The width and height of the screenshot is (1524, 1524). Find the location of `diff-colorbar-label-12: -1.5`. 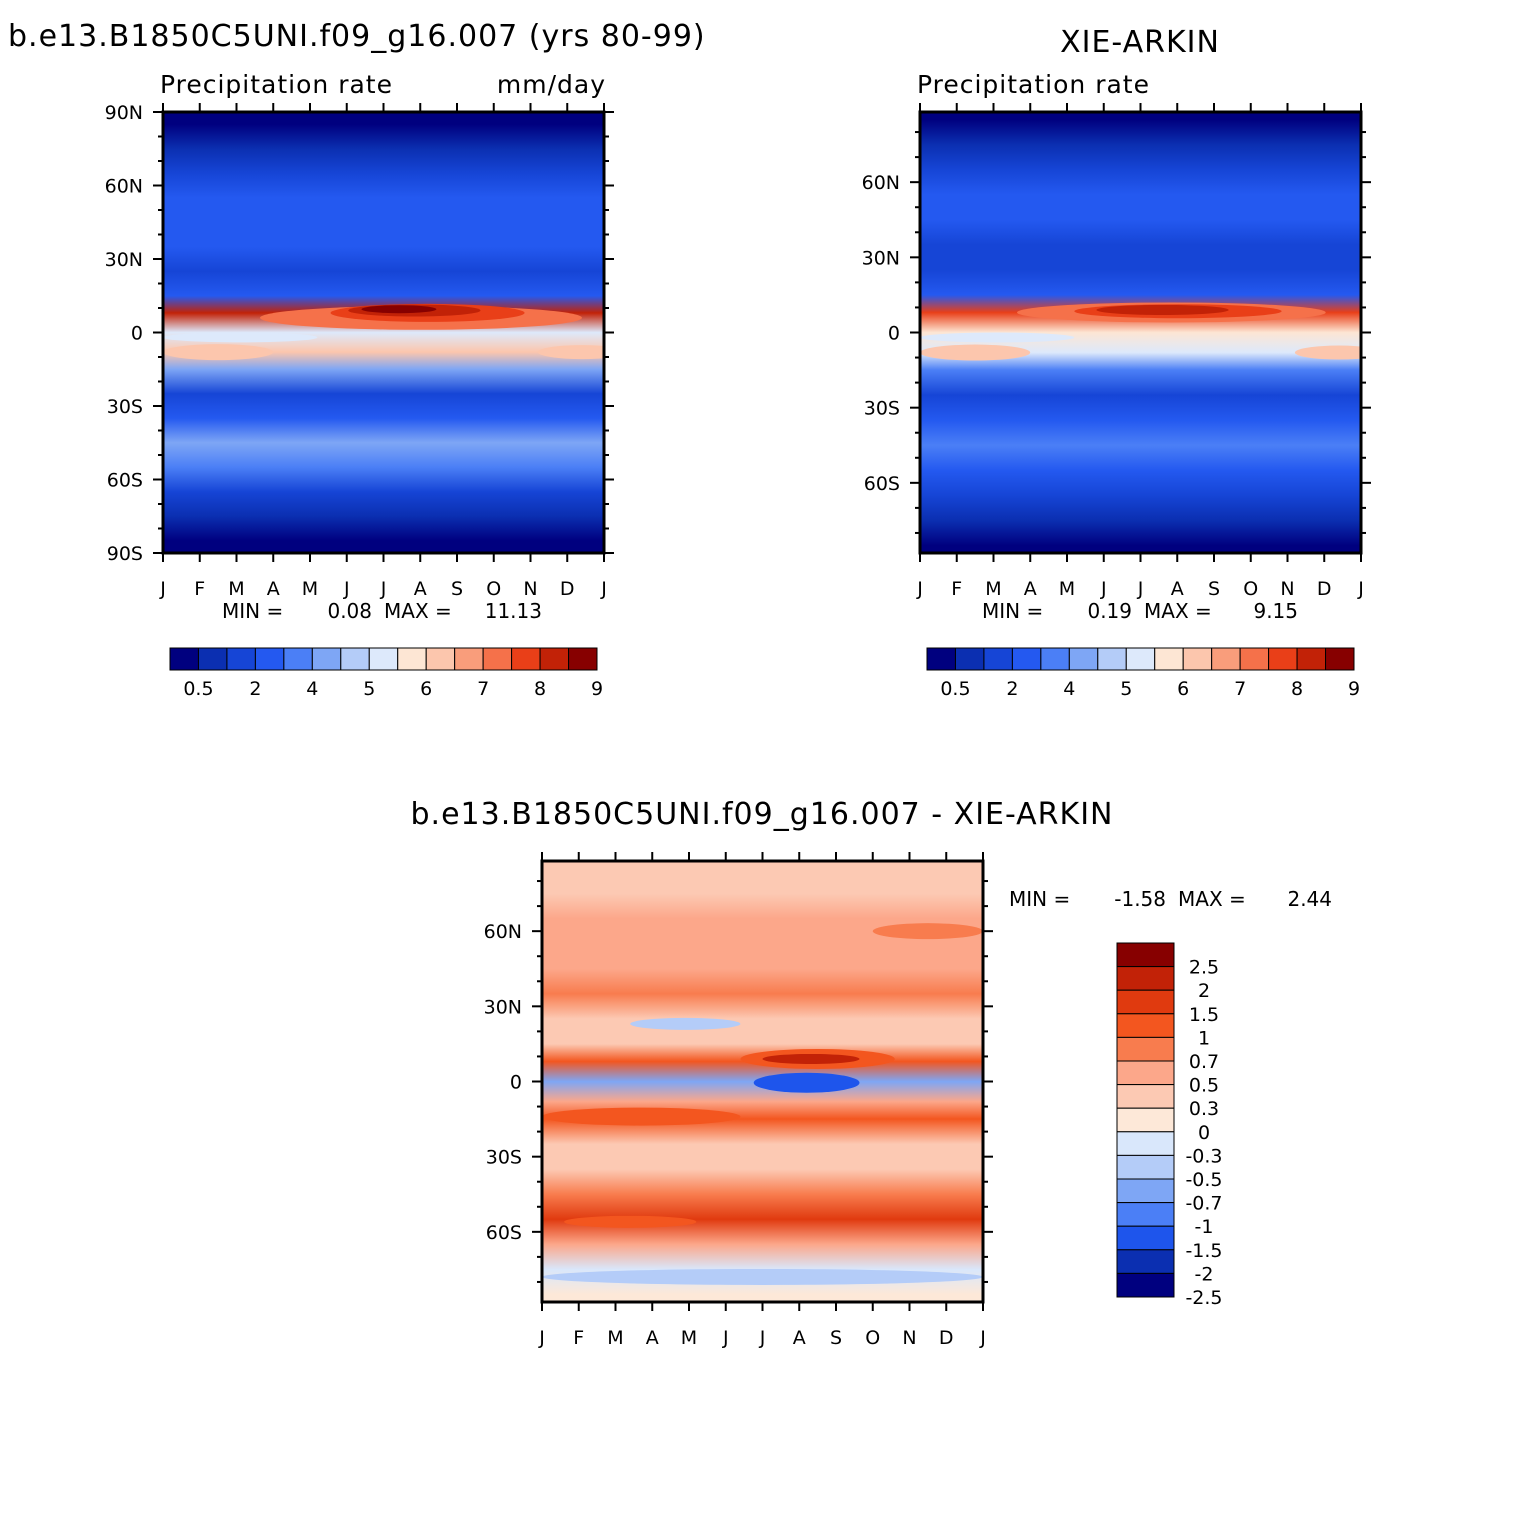

diff-colorbar-label-12: -1.5 is located at coordinates (1203, 1251).